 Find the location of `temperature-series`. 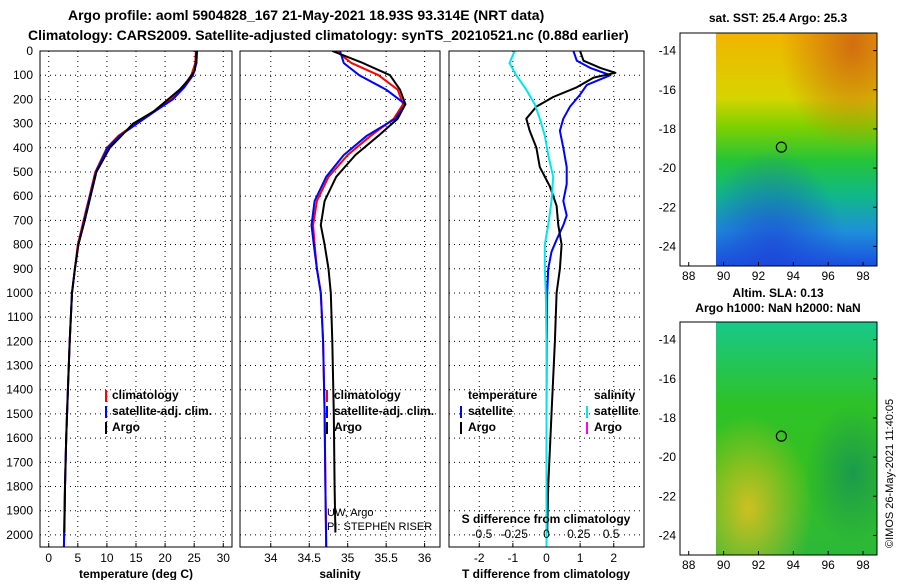

temperature-series is located at coordinates (130, 299).